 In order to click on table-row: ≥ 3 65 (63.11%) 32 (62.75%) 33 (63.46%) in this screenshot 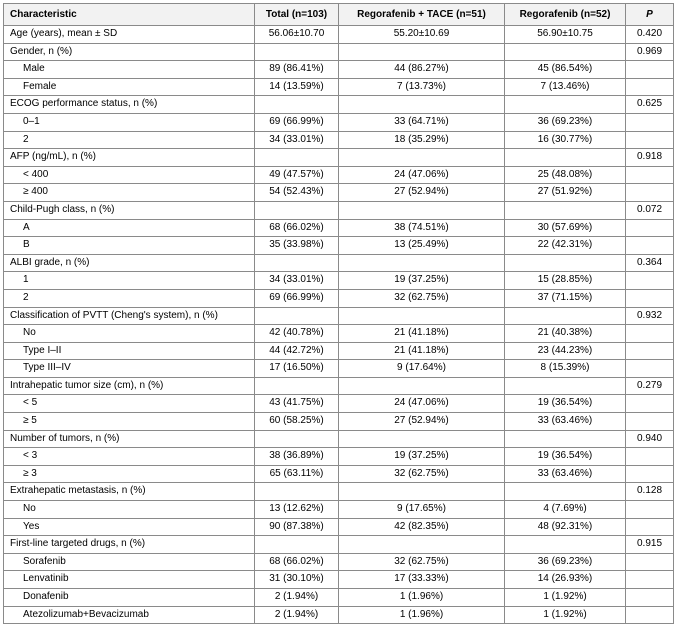, I will do `click(338, 474)`.